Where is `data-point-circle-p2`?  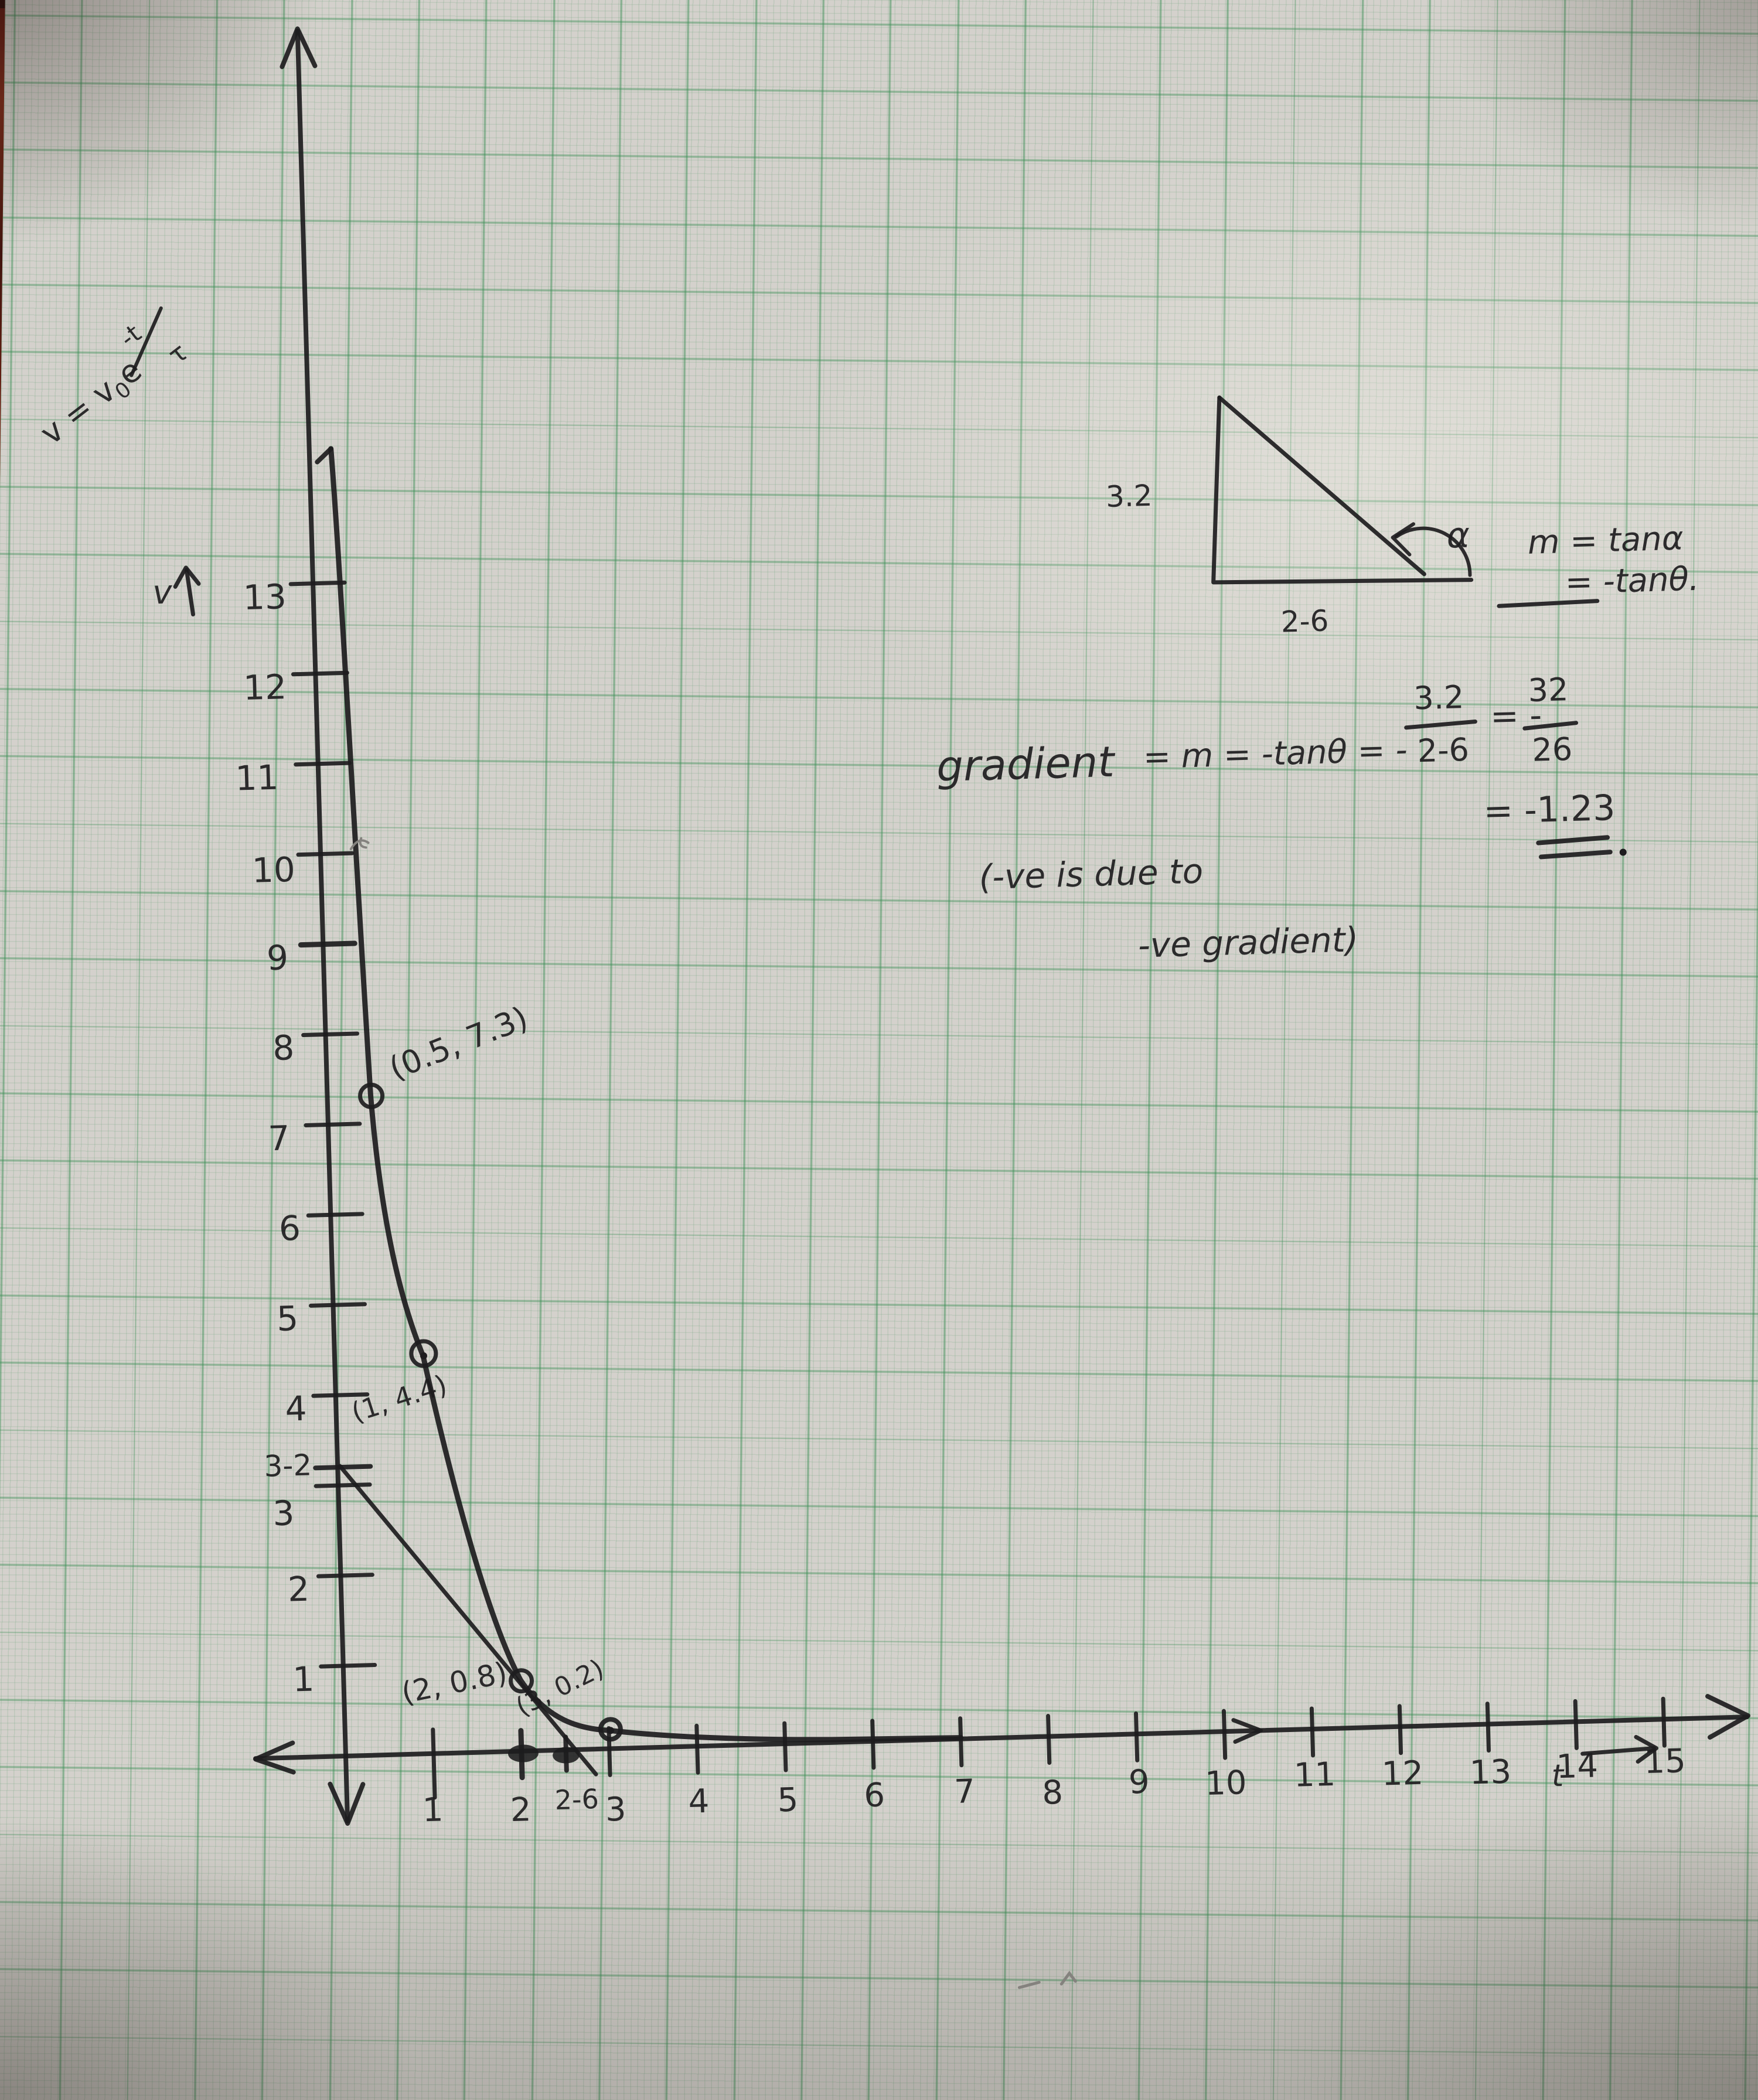
data-point-circle-p2 is located at coordinates (423, 1353).